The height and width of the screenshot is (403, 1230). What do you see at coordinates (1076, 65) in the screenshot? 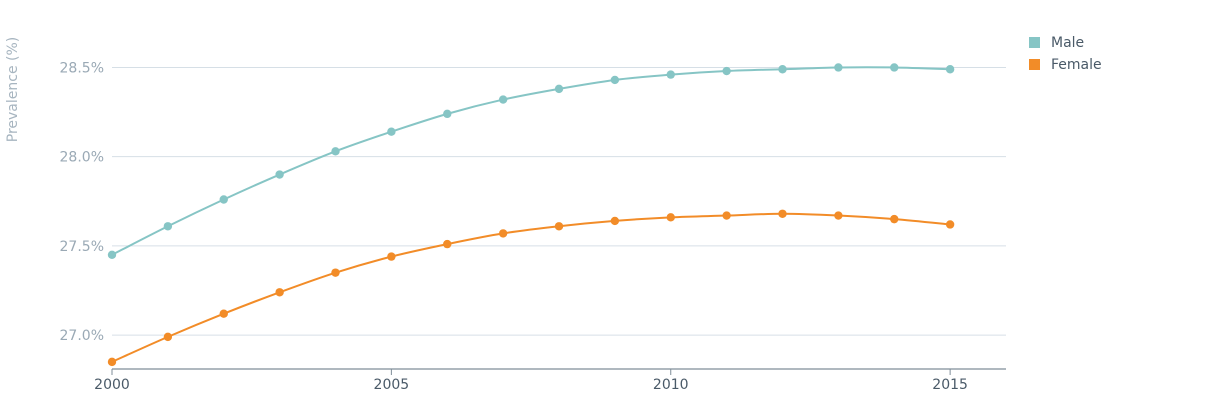
I see `legend-label: Female` at bounding box center [1076, 65].